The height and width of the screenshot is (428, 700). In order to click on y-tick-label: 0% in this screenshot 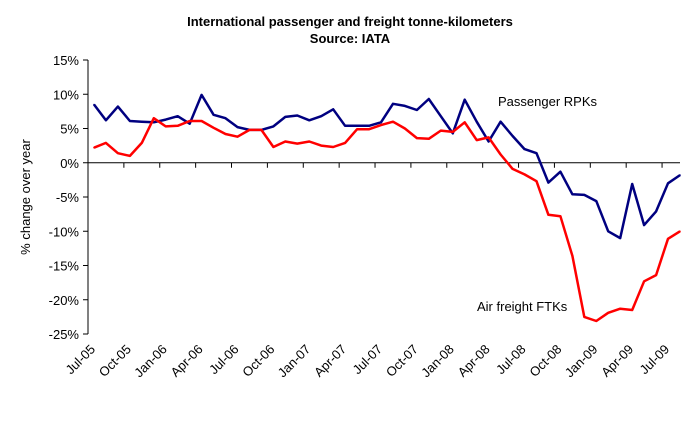, I will do `click(69, 163)`.